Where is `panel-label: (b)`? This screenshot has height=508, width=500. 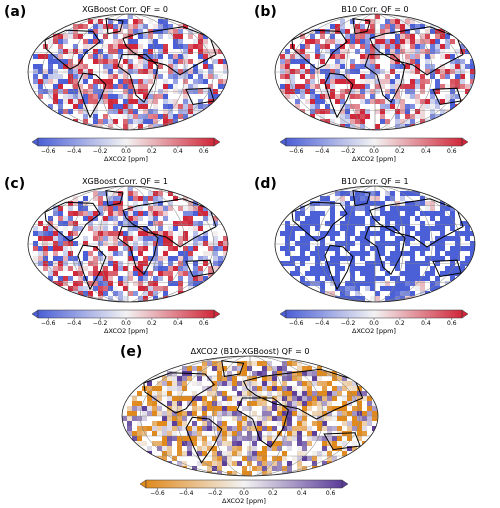
panel-label: (b) is located at coordinates (265, 12).